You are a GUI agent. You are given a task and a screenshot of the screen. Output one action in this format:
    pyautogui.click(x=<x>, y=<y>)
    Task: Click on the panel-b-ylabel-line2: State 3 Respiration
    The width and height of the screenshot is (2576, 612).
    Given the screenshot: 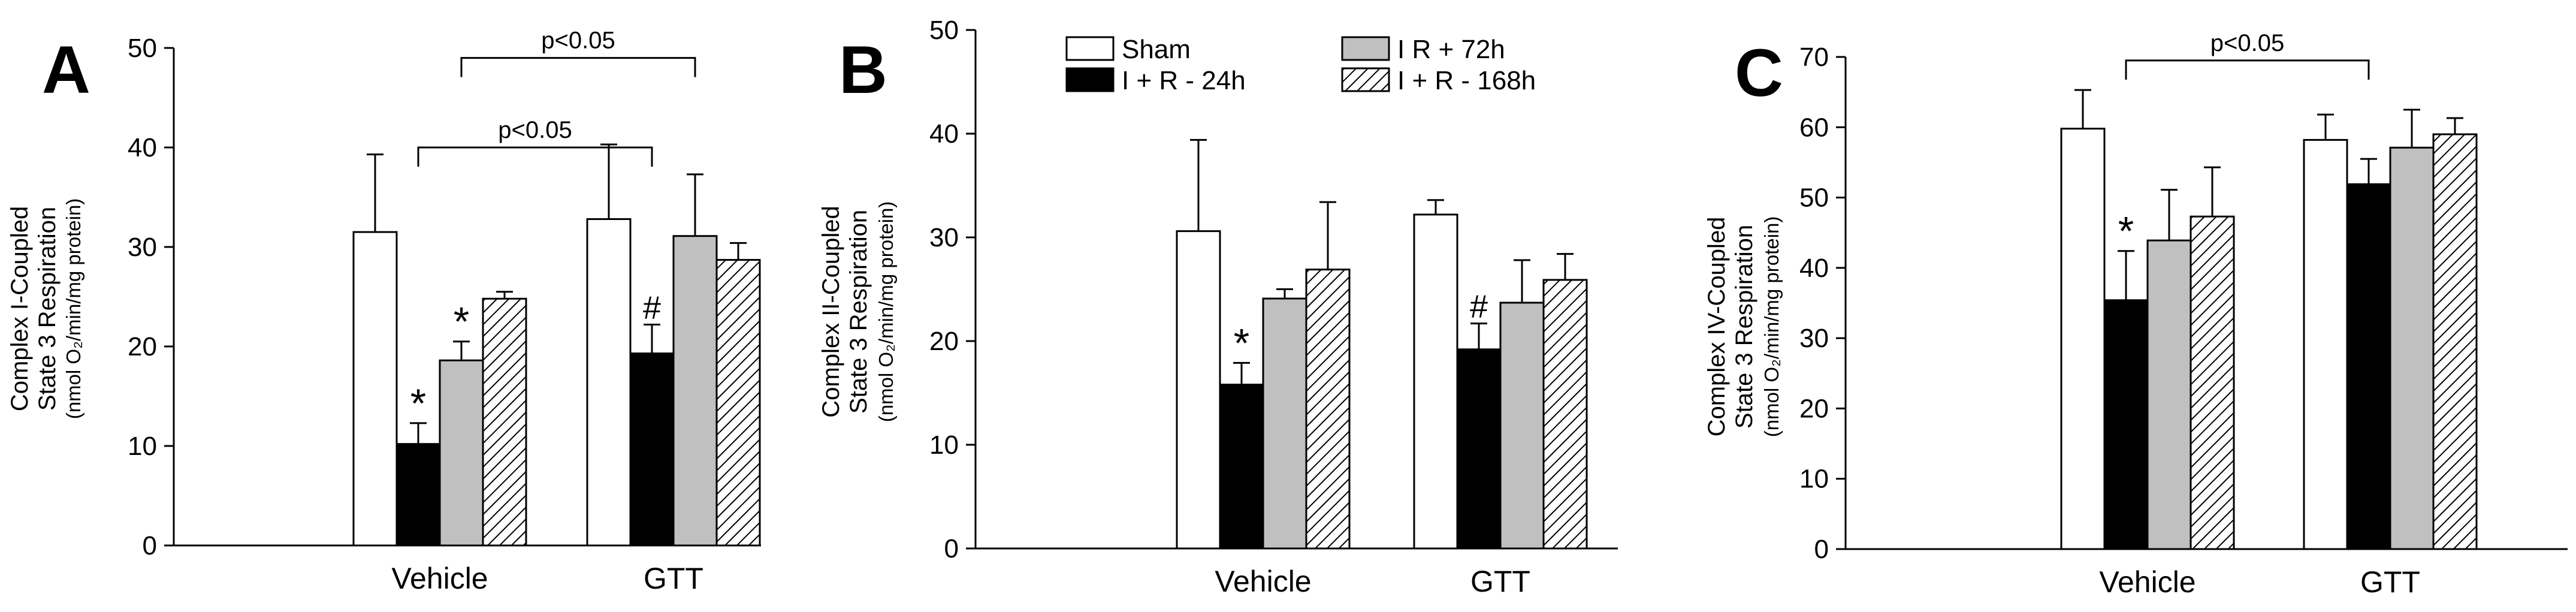 What is the action you would take?
    pyautogui.click(x=859, y=312)
    